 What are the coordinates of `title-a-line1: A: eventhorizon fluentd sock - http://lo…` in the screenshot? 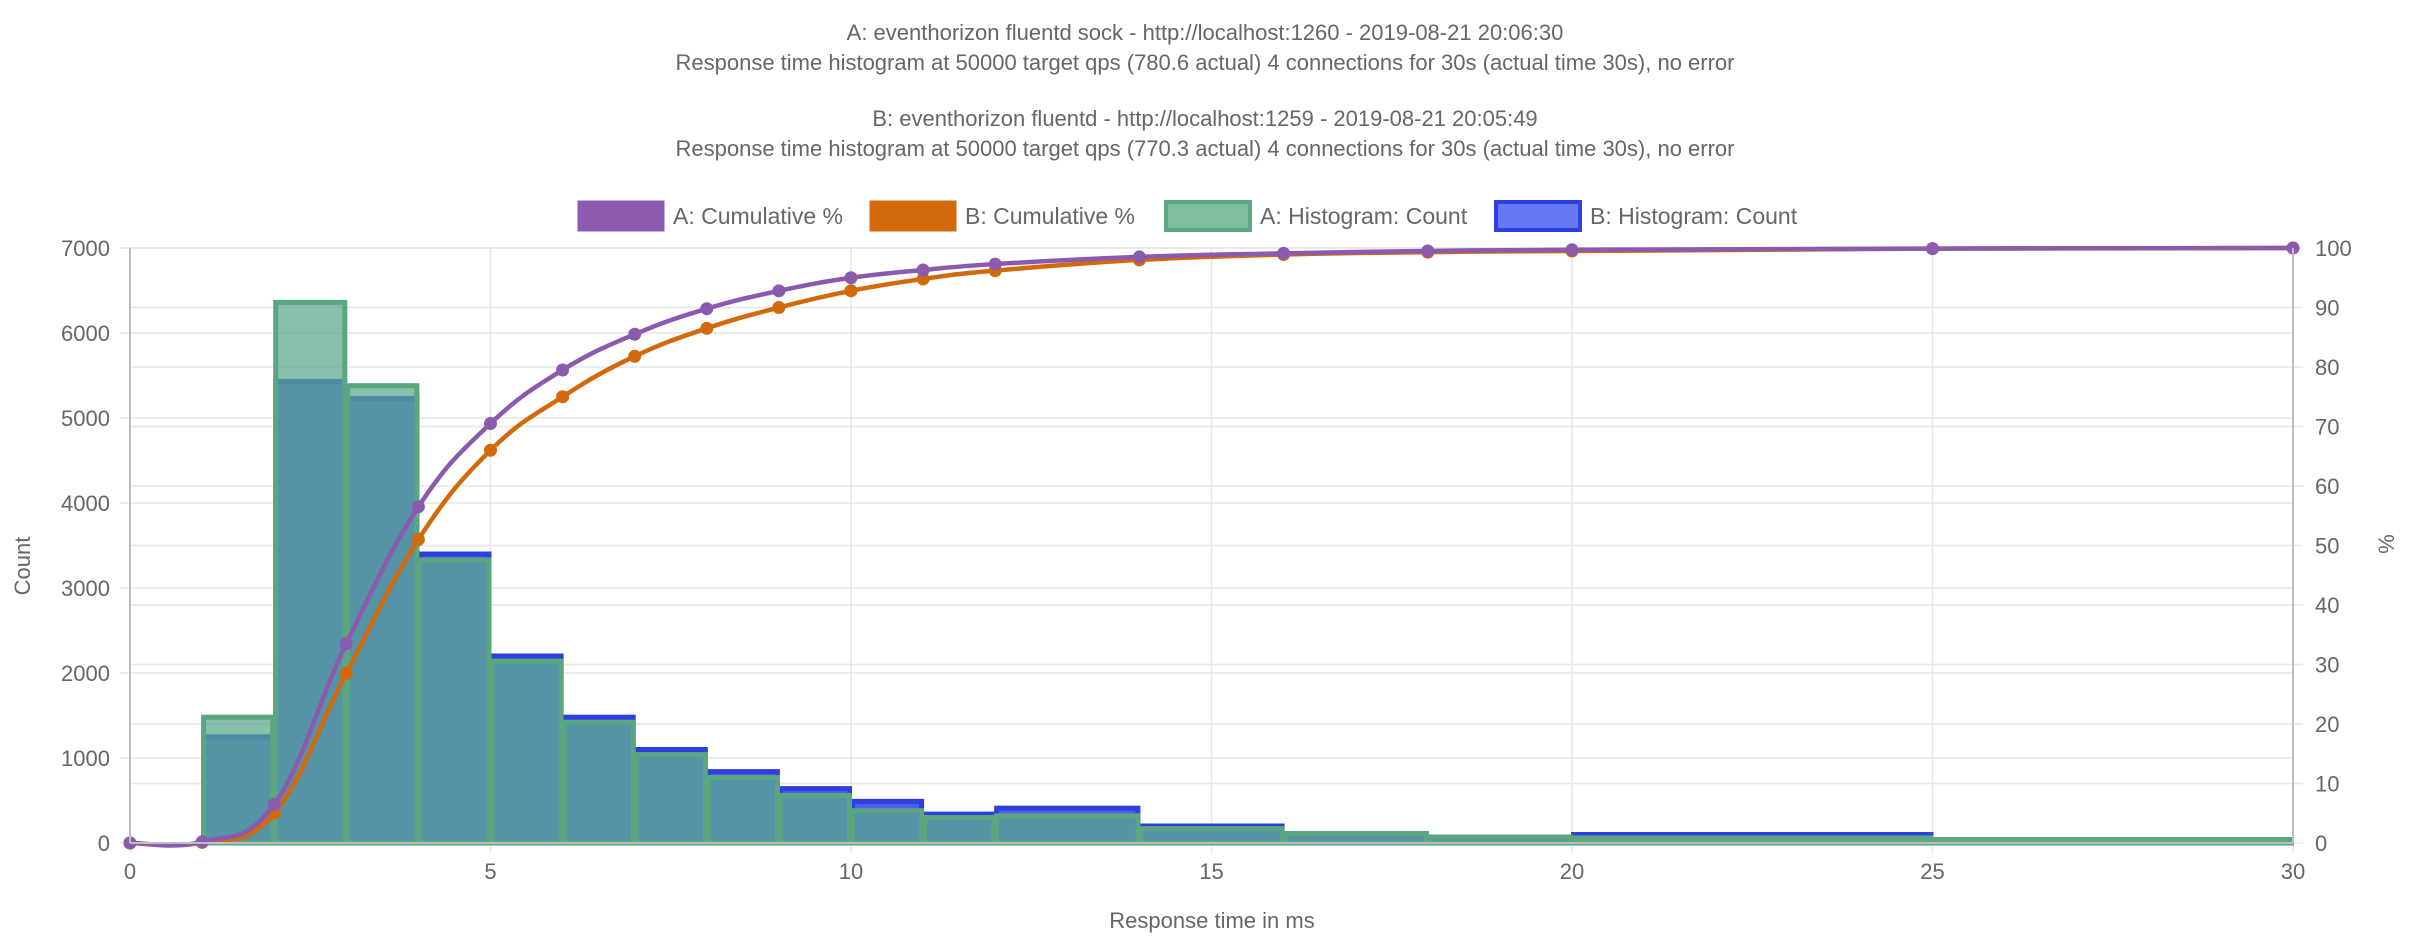 It's located at (1205, 32).